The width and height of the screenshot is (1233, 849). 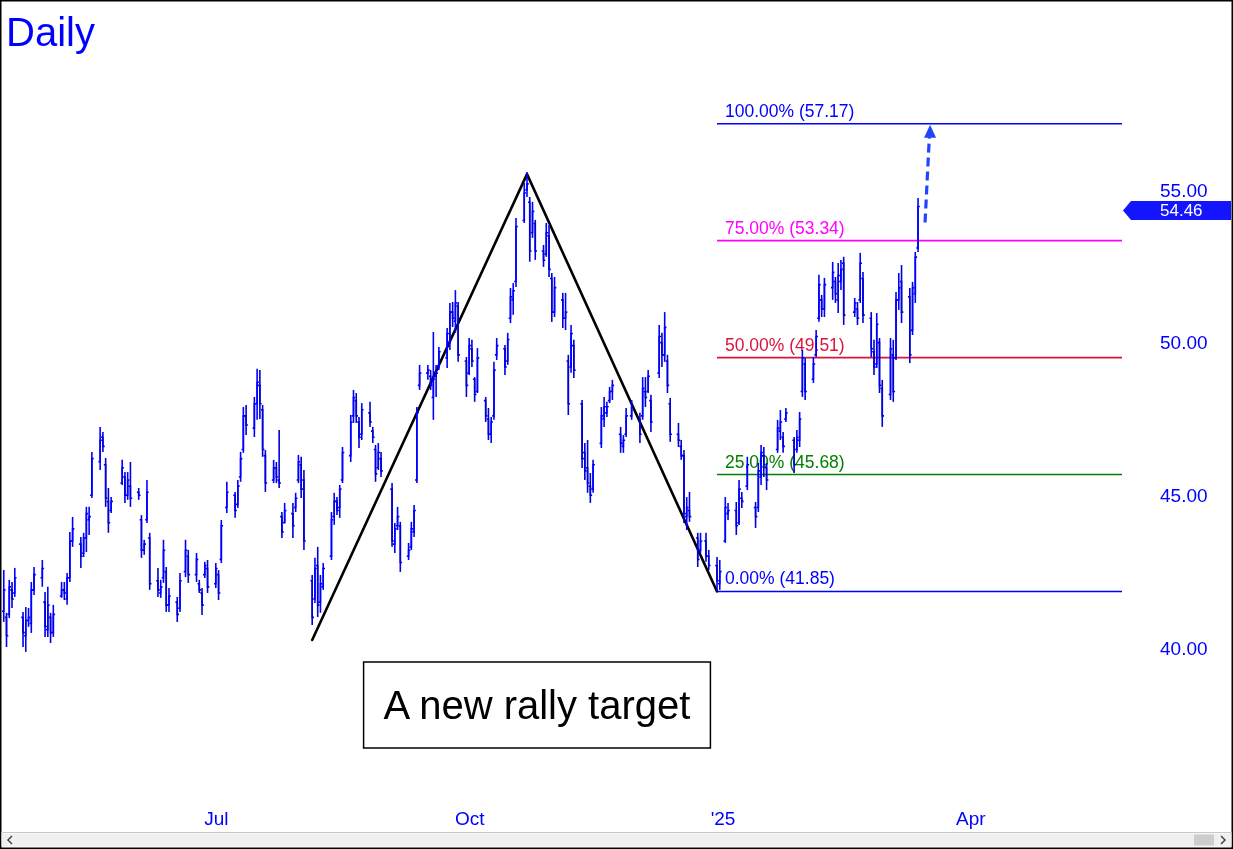 What do you see at coordinates (723, 819) in the screenshot?
I see `x-tick-label: '25` at bounding box center [723, 819].